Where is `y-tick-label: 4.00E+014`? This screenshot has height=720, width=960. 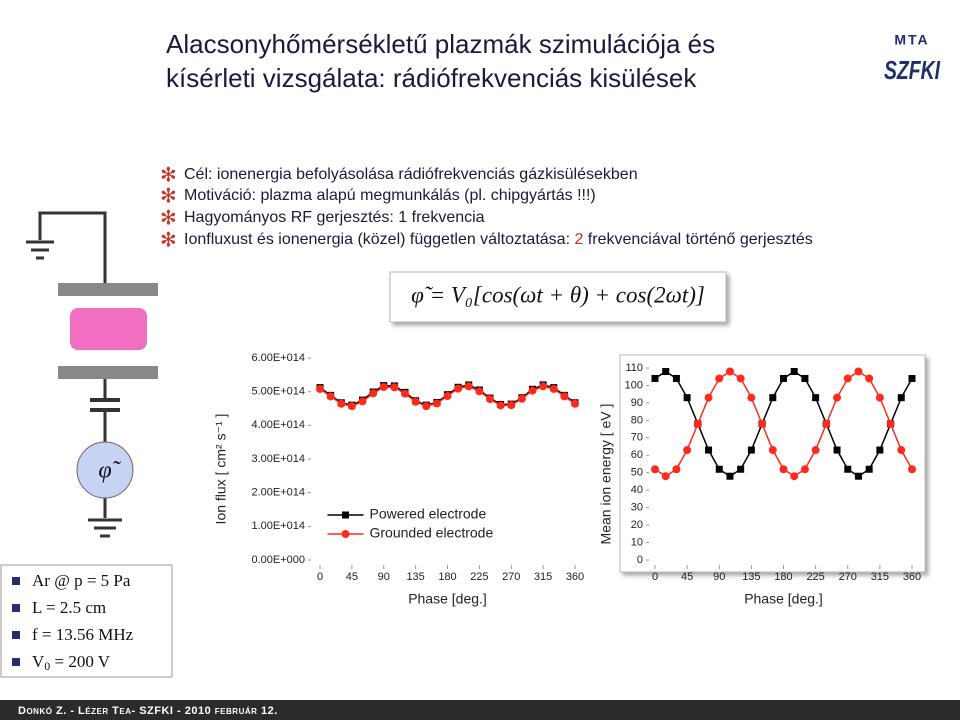 y-tick-label: 4.00E+014 is located at coordinates (278, 425).